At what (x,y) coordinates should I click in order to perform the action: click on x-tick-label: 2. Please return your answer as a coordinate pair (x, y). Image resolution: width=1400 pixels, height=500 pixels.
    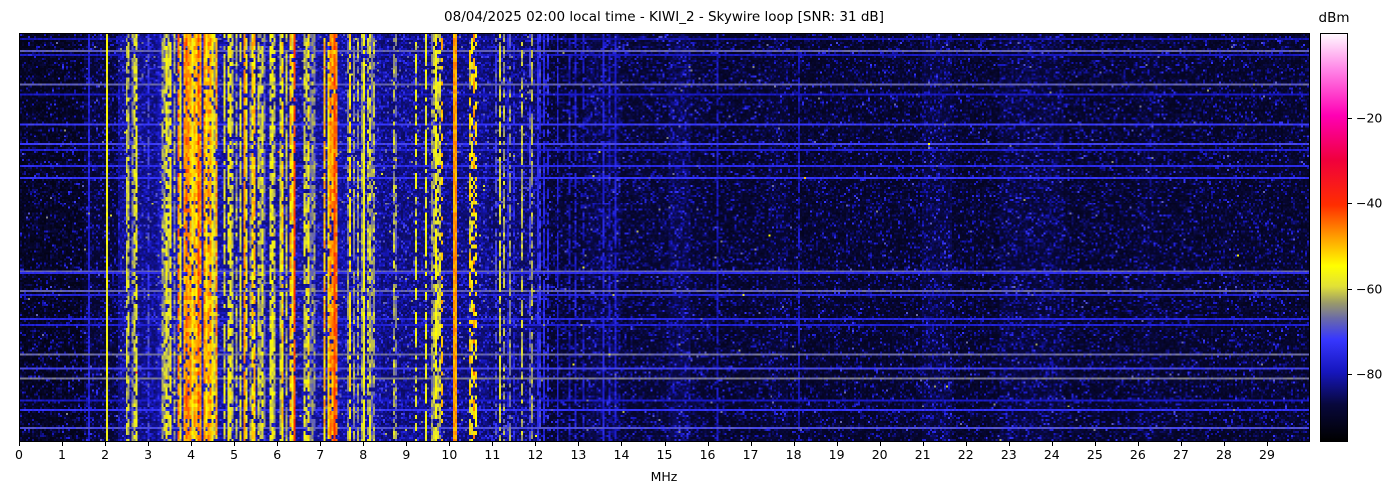
    Looking at the image, I should click on (105, 454).